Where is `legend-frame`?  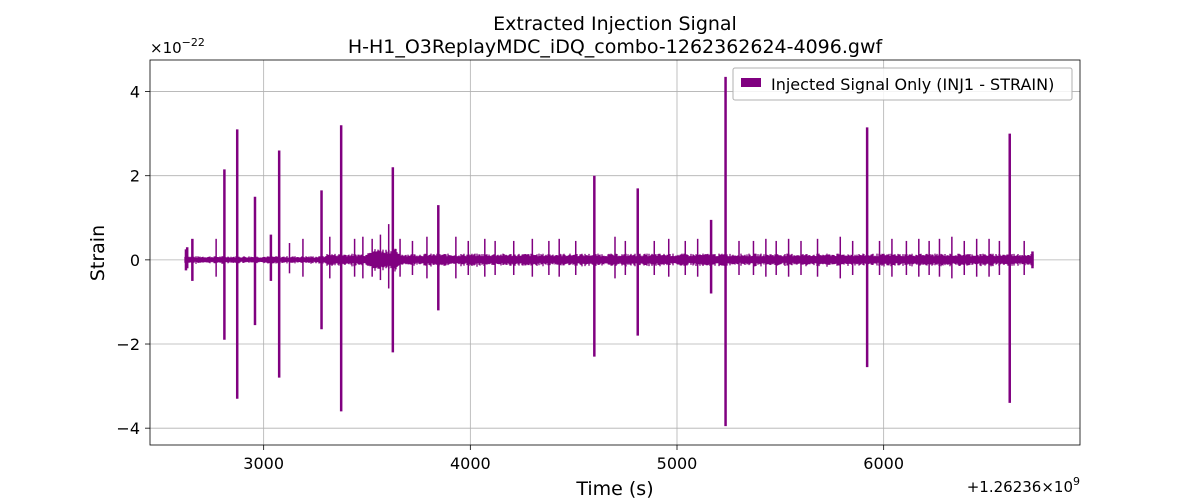 legend-frame is located at coordinates (902, 84).